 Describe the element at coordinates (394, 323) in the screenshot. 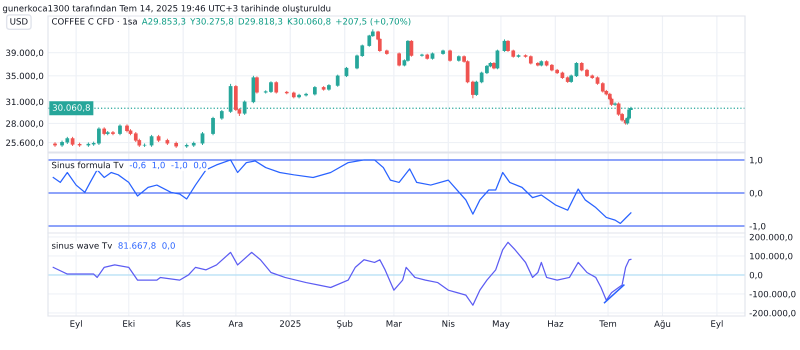

I see `x-tick-label: Mar` at that location.